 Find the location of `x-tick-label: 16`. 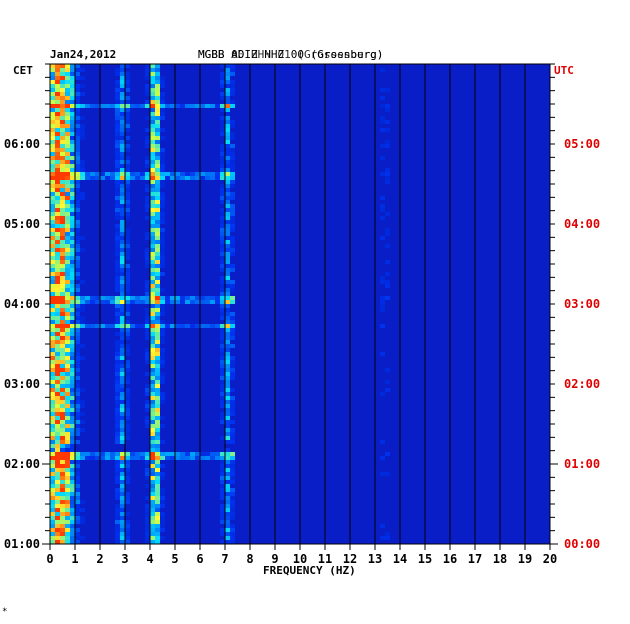

x-tick-label: 16 is located at coordinates (450, 559).